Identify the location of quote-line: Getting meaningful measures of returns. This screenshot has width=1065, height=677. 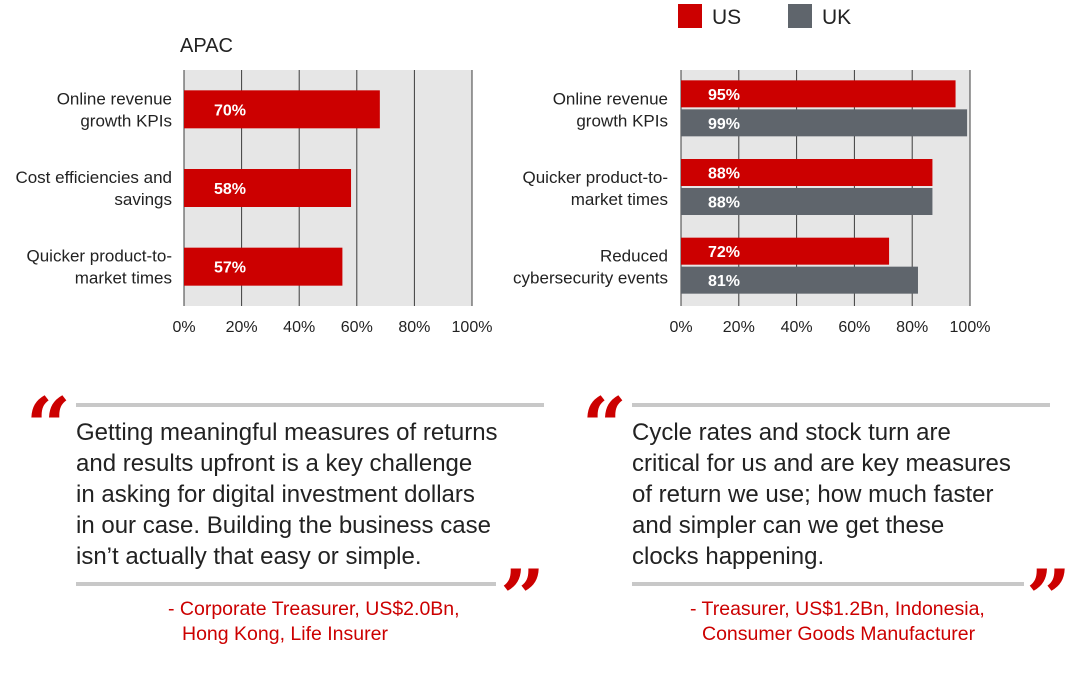
(287, 432).